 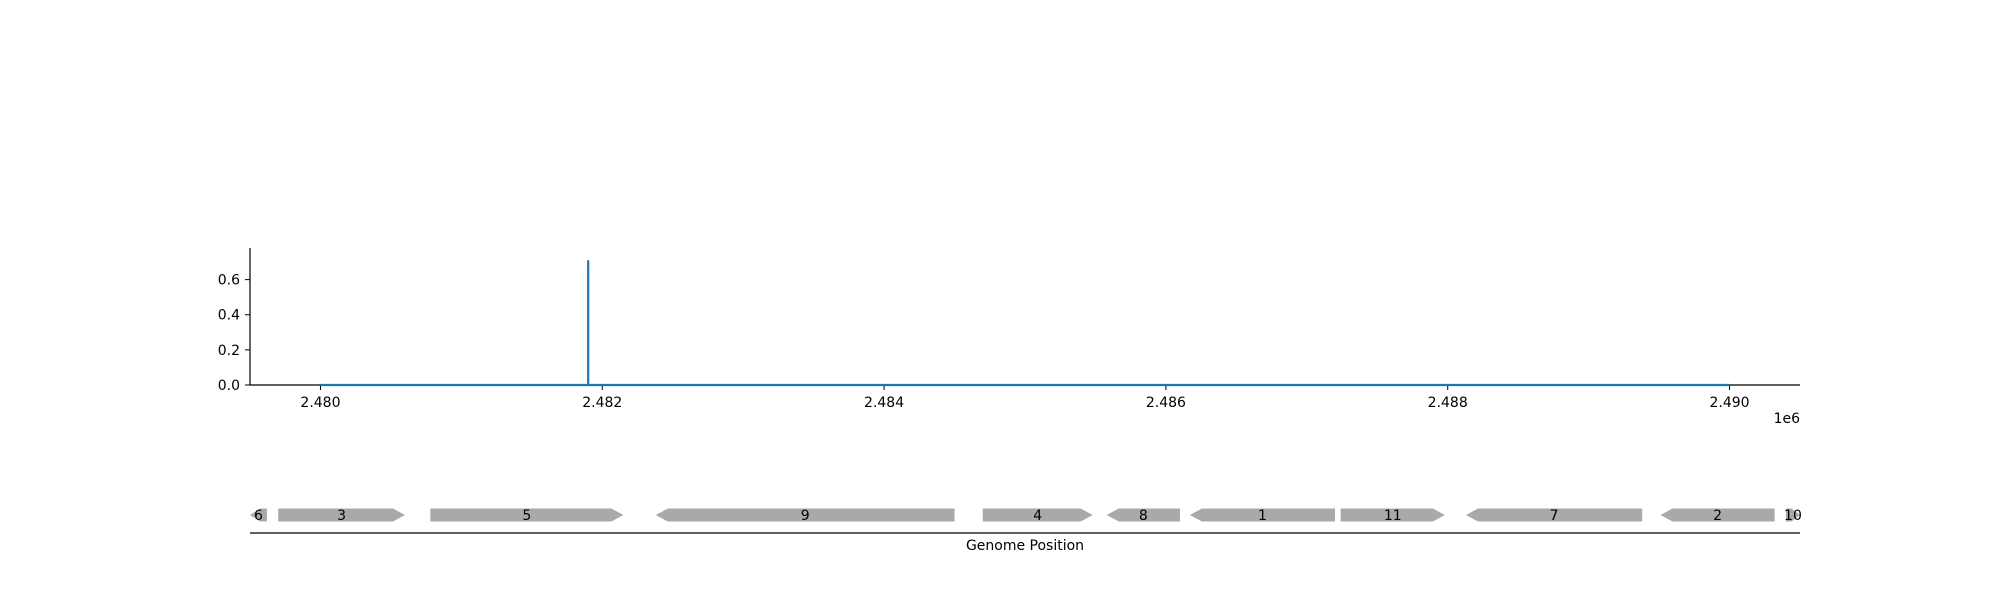 I want to click on gene-label-7: 7, so click(x=1554, y=516).